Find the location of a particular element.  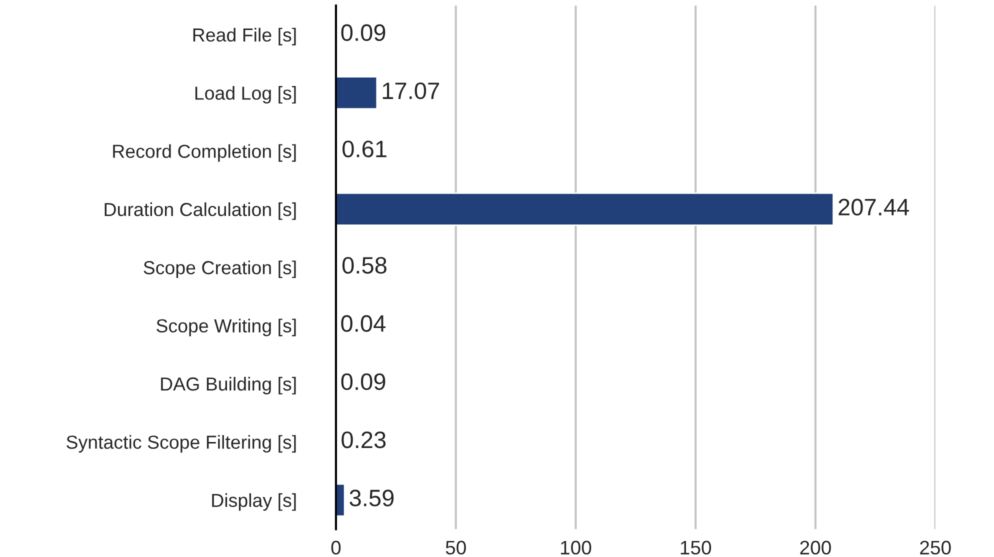

x-tick-label: 150 is located at coordinates (696, 547).